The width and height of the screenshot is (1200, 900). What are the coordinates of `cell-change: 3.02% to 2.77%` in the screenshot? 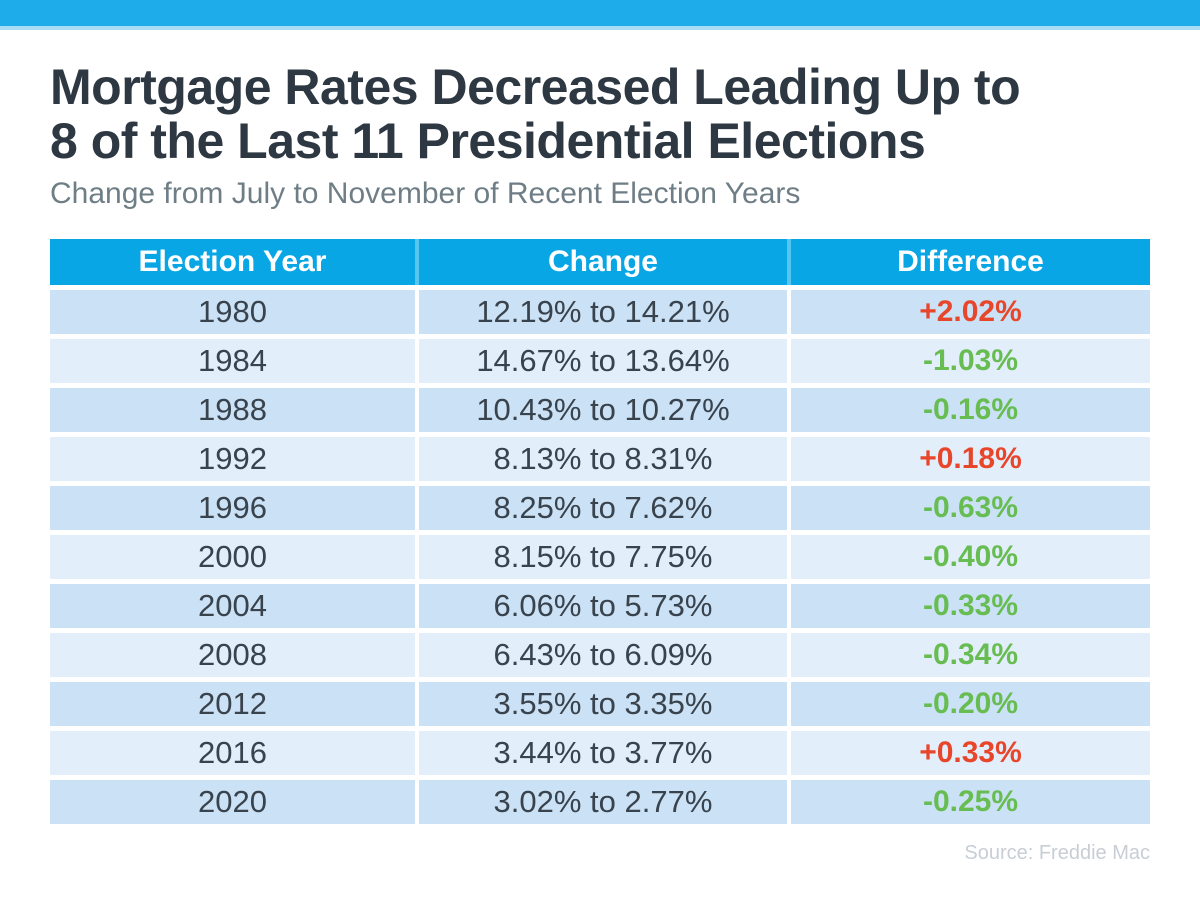 It's located at (603, 802).